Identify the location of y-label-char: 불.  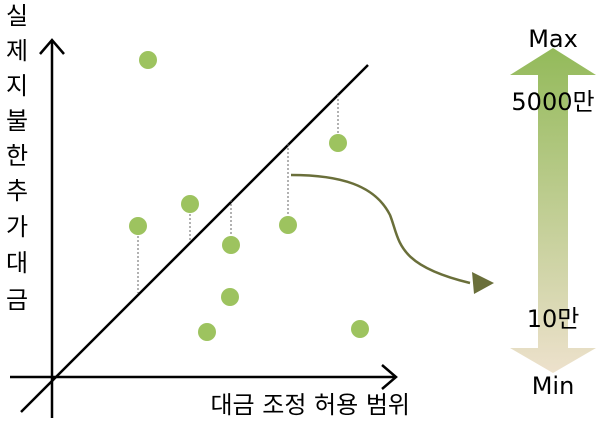
(17, 121).